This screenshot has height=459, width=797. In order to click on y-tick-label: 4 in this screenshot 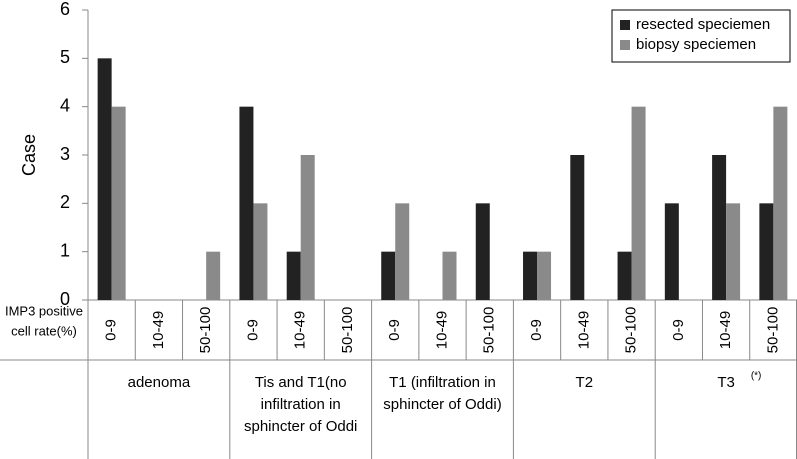, I will do `click(65, 105)`.